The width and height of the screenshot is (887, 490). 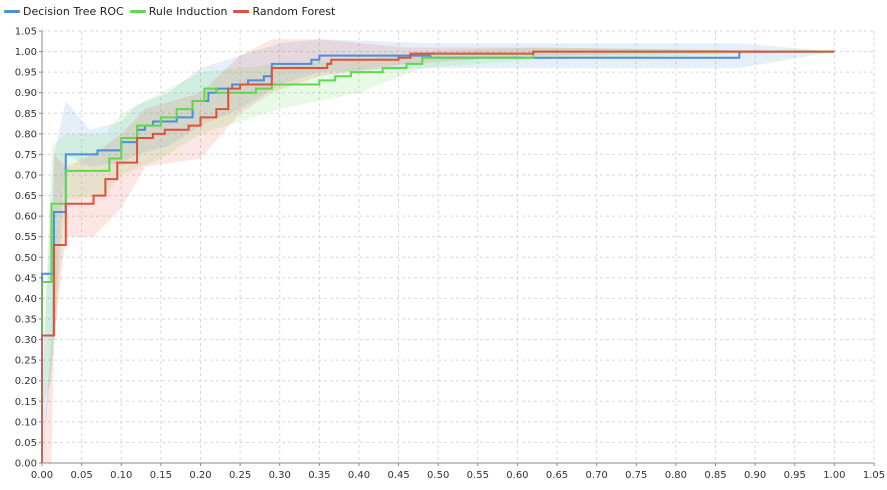 I want to click on y-tick-label: 0.00, so click(x=26, y=464).